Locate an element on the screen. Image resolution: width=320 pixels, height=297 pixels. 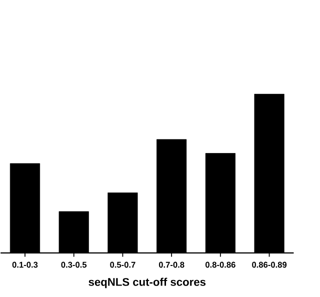
x-tick-label: 0.7-0.8 is located at coordinates (171, 265).